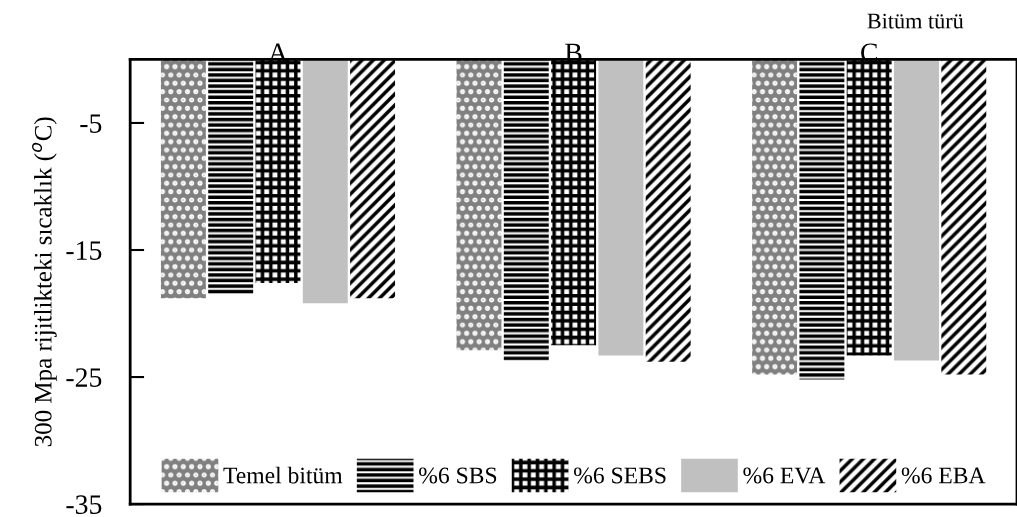 This screenshot has width=1017, height=517. What do you see at coordinates (915, 21) in the screenshot?
I see `x-axis-title: Bitüm türü` at bounding box center [915, 21].